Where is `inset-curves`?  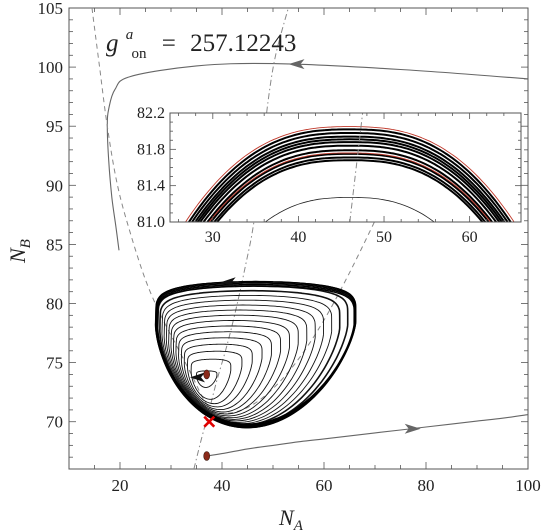 inset-curves is located at coordinates (349, 167).